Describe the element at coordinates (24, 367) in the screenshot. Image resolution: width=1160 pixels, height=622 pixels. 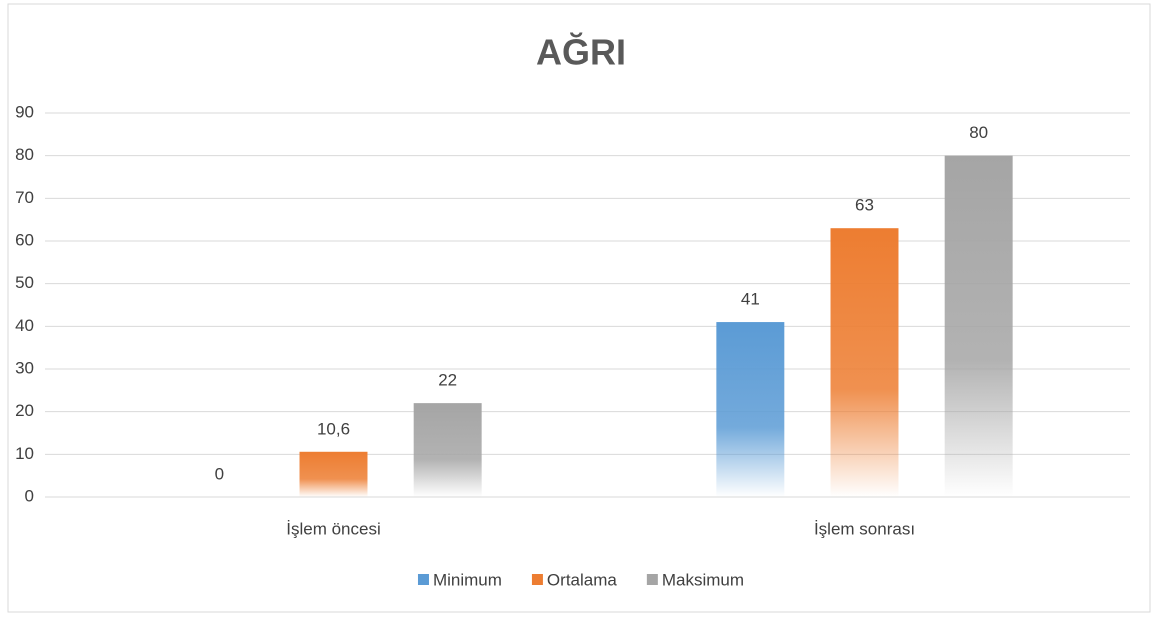
I see `y-tick-label: 30` at that location.